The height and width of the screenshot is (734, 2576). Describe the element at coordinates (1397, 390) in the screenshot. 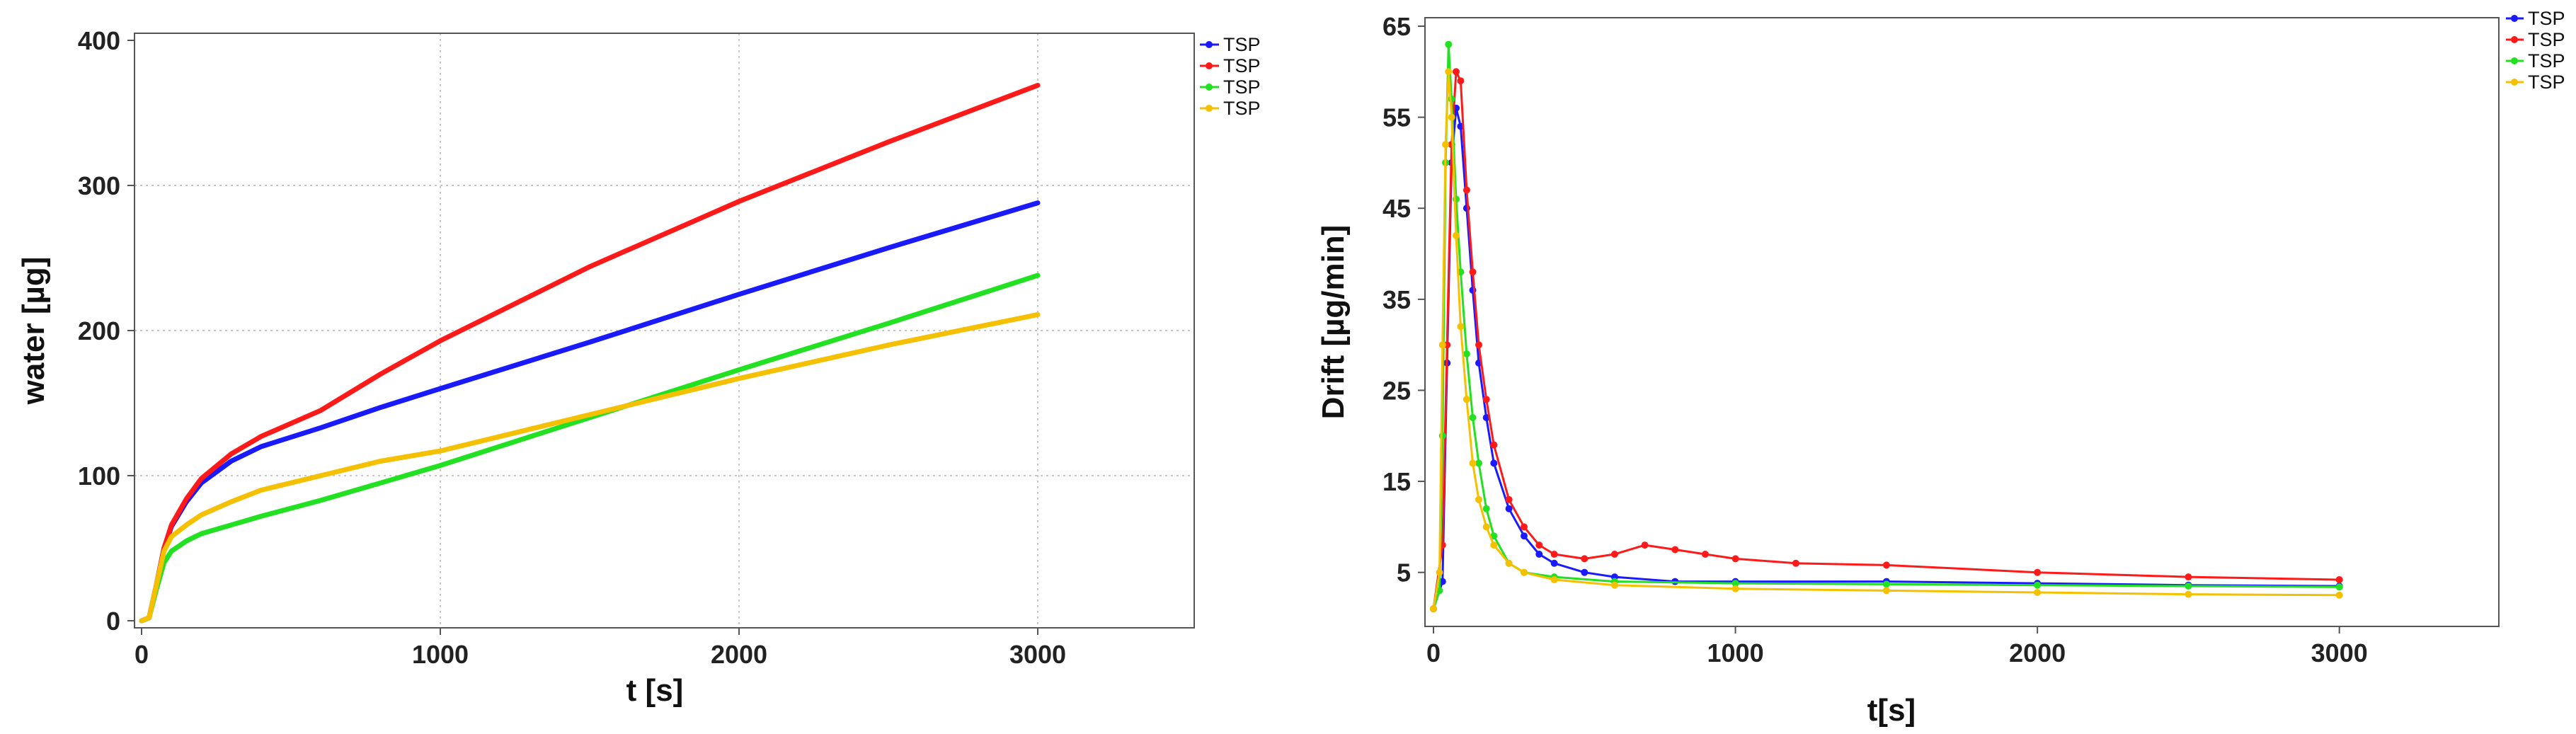

I see `y-tick-label: 25` at that location.